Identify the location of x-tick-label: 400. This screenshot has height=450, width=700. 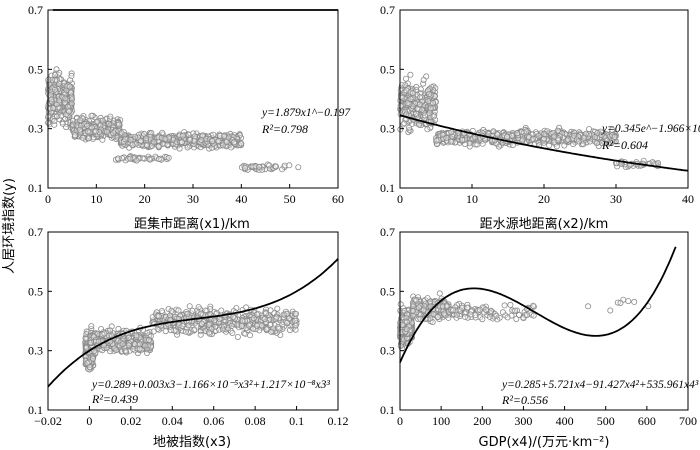
(565, 421).